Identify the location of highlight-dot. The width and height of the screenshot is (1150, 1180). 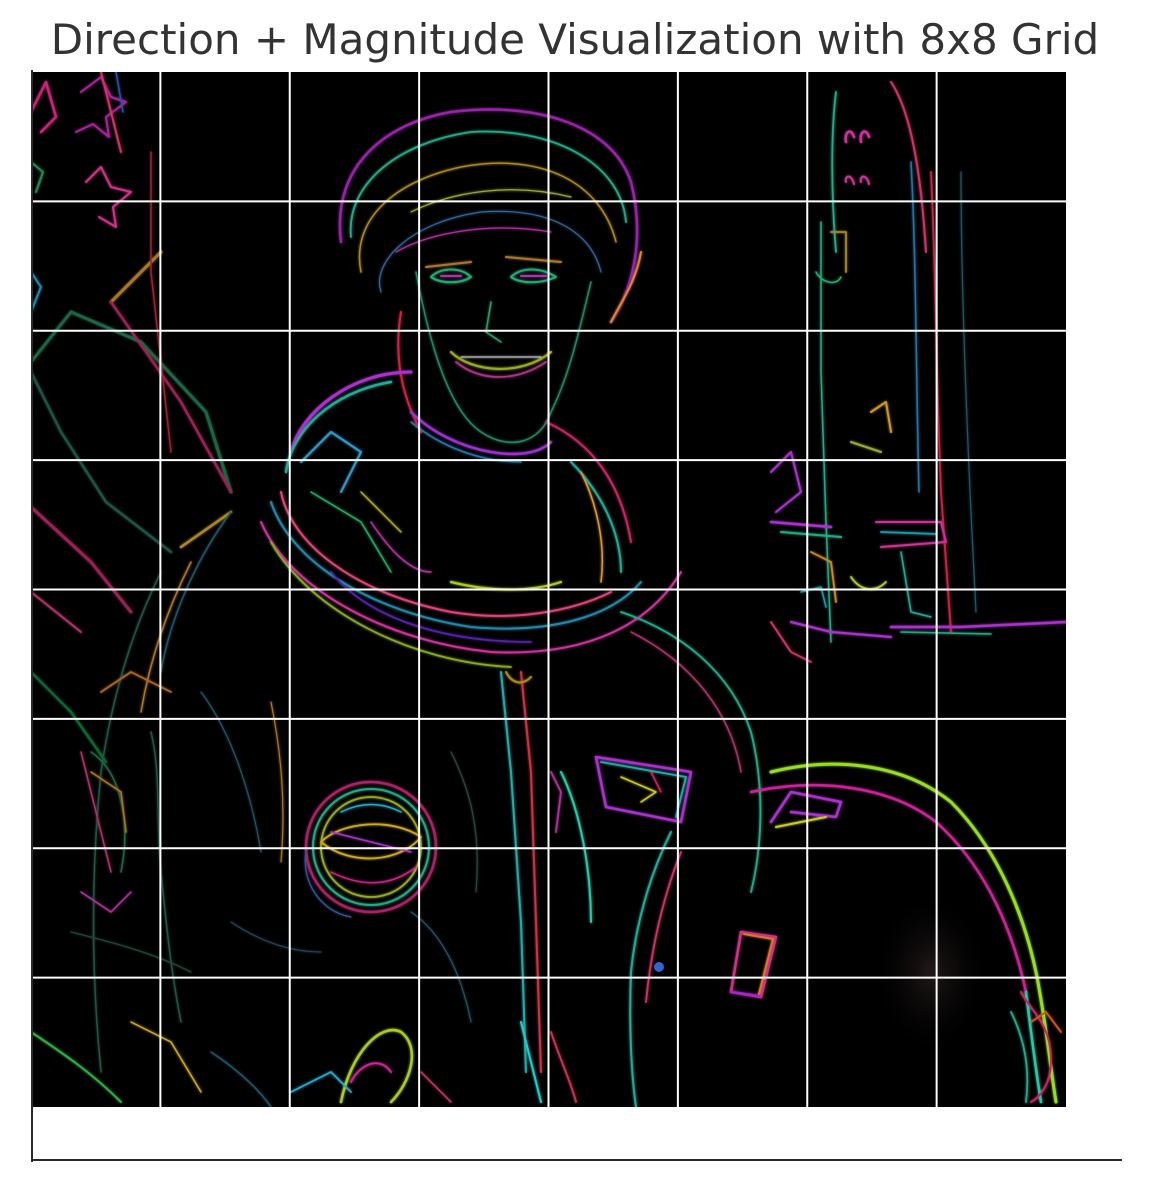
(659, 967).